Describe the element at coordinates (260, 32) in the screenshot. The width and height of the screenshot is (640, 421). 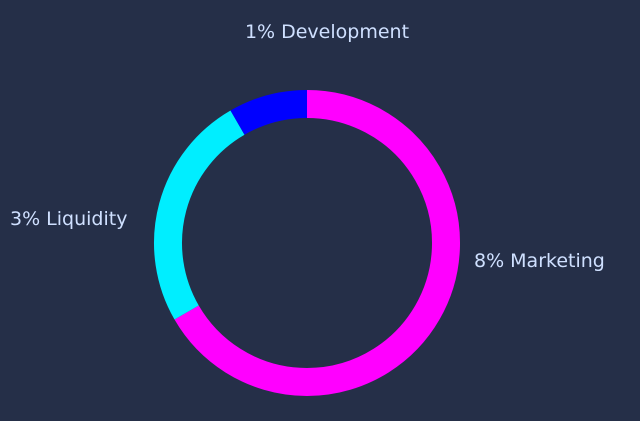
I see `value-label: 1%` at that location.